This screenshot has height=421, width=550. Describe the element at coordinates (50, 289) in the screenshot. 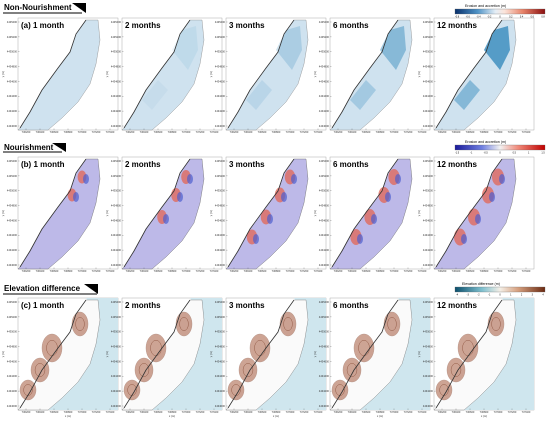

I see `row-title-c: Elevation difference` at that location.